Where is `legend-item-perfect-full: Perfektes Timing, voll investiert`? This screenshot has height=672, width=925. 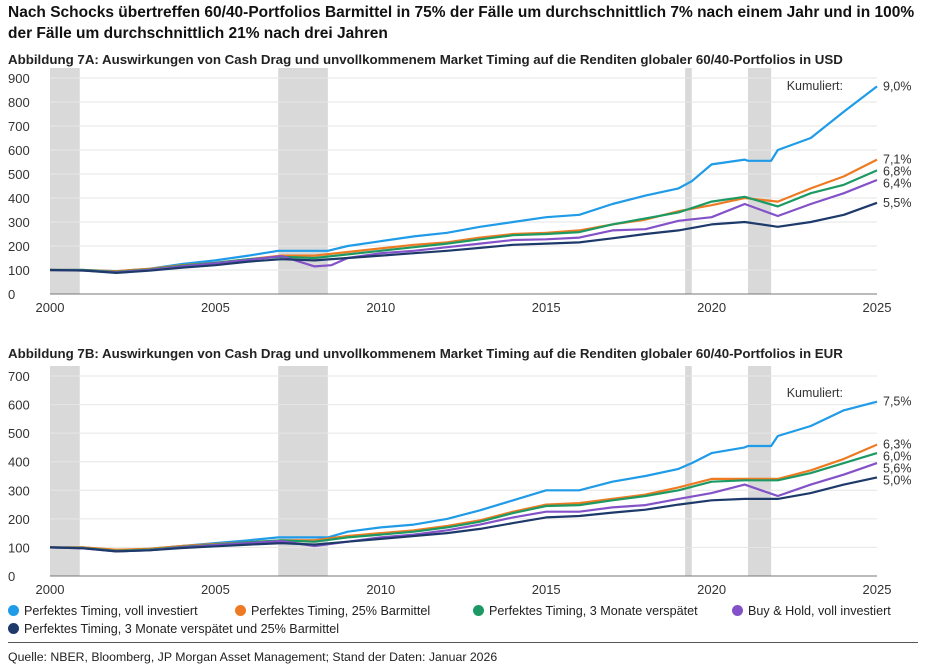 legend-item-perfect-full: Perfektes Timing, voll investiert is located at coordinates (103, 611).